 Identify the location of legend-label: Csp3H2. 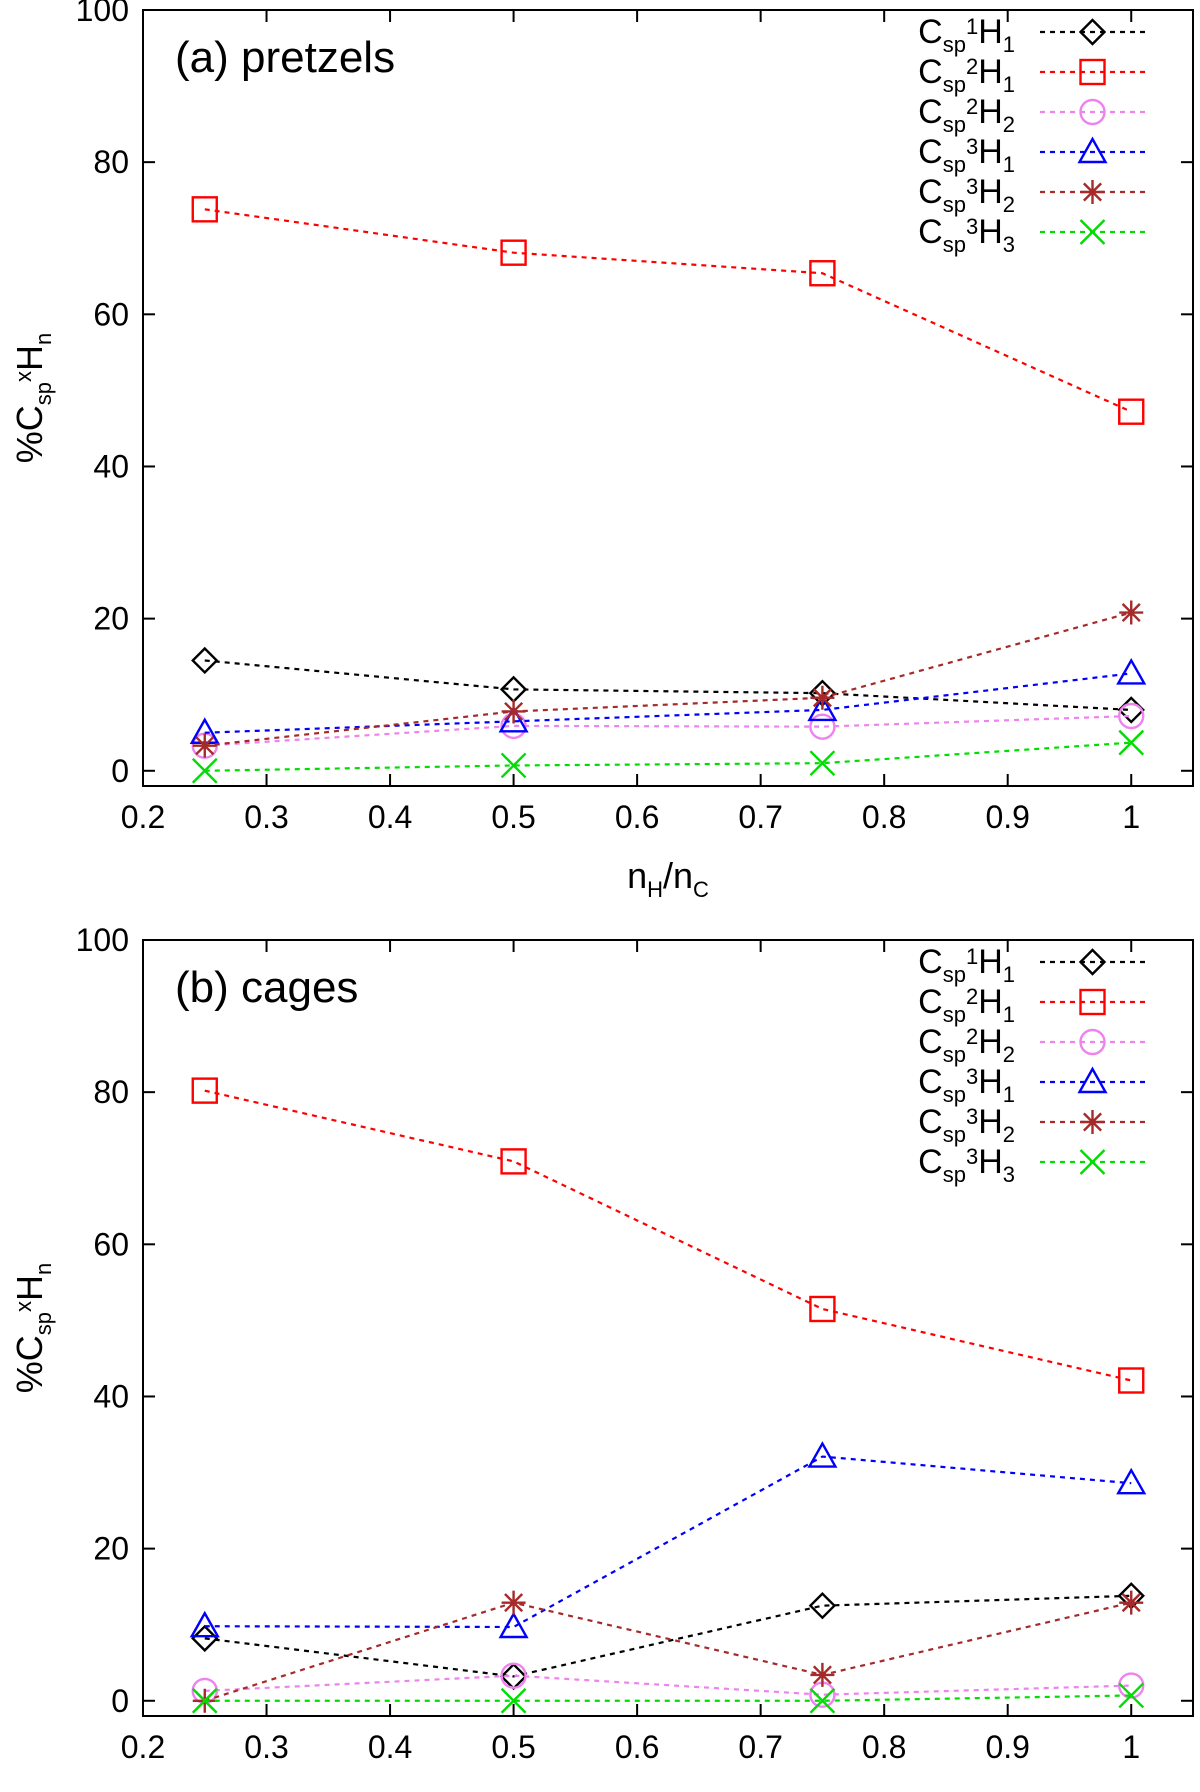
(966, 195).